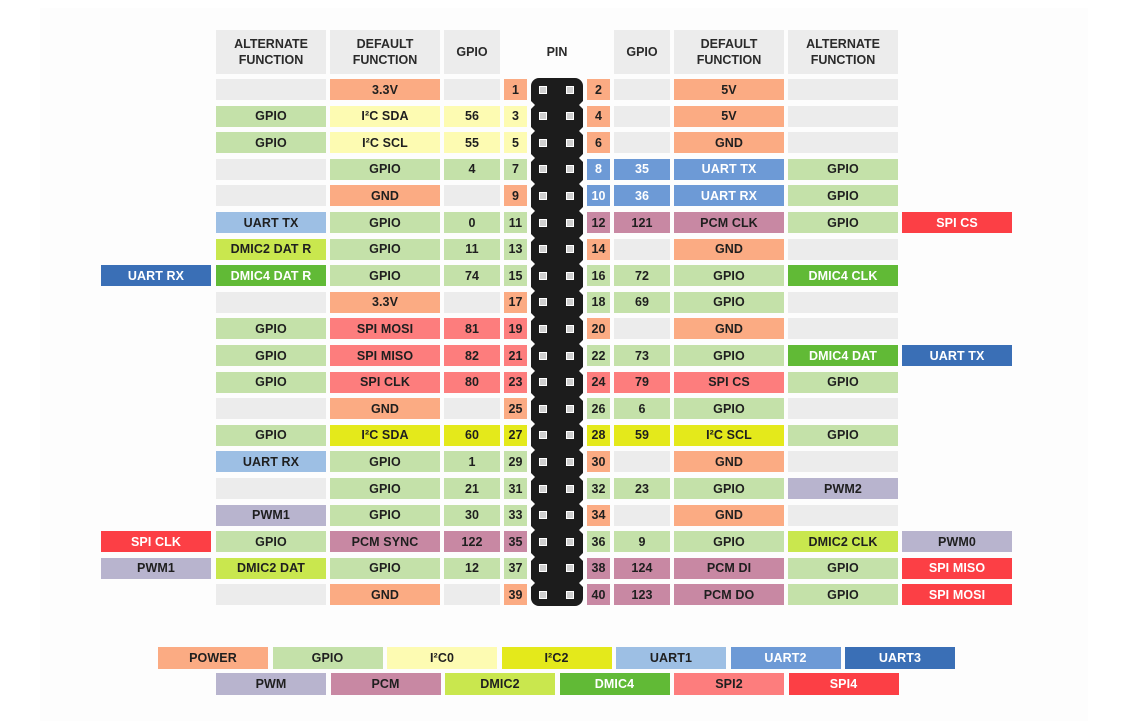  I want to click on left-extra-function-cell: PWM1, so click(156, 568).